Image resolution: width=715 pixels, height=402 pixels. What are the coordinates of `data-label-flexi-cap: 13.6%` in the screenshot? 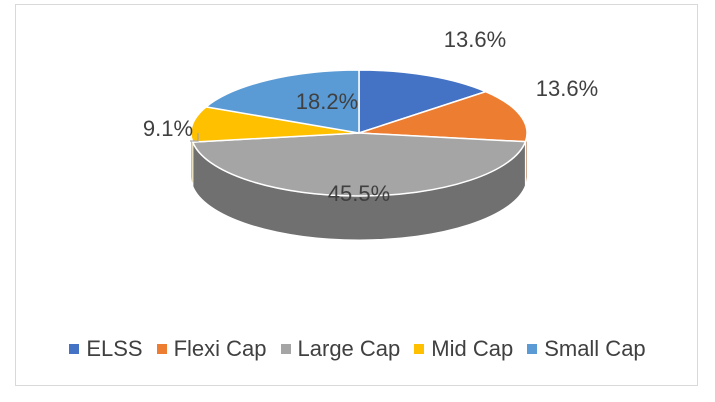 It's located at (567, 88).